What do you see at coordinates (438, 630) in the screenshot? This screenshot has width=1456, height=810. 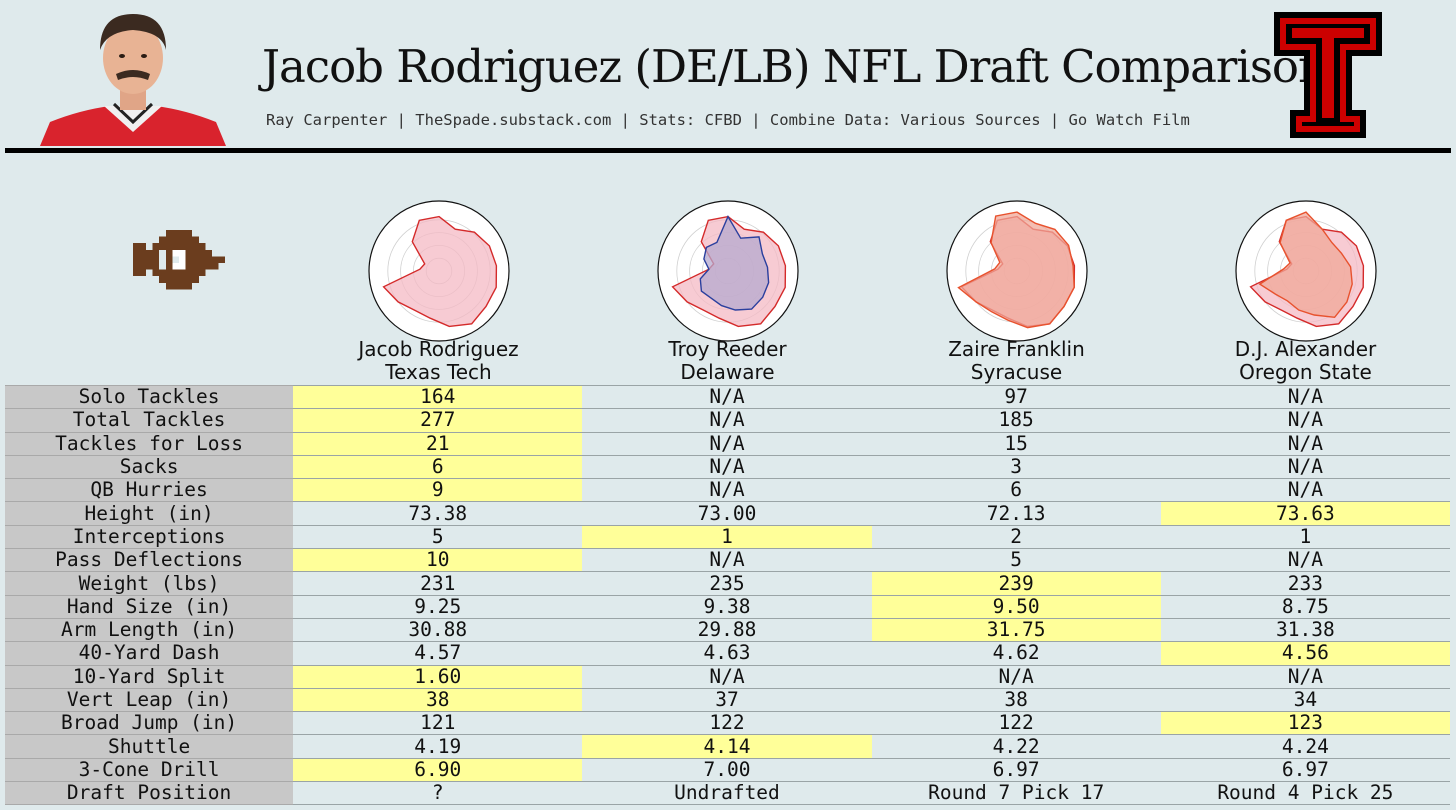 I see `stat-cell: 30.88` at bounding box center [438, 630].